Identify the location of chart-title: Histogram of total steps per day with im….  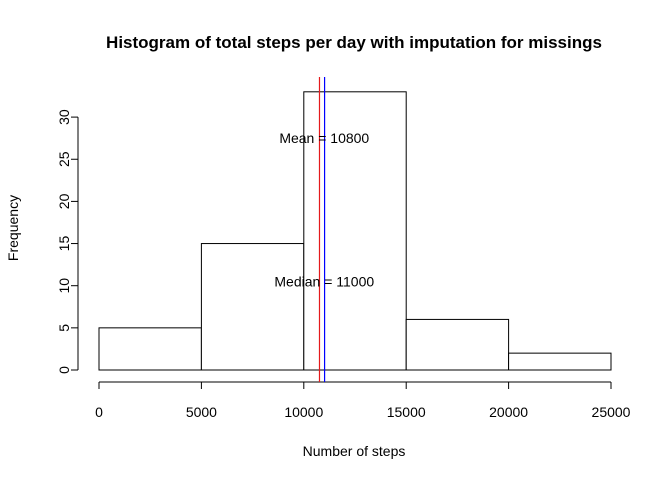
(354, 42).